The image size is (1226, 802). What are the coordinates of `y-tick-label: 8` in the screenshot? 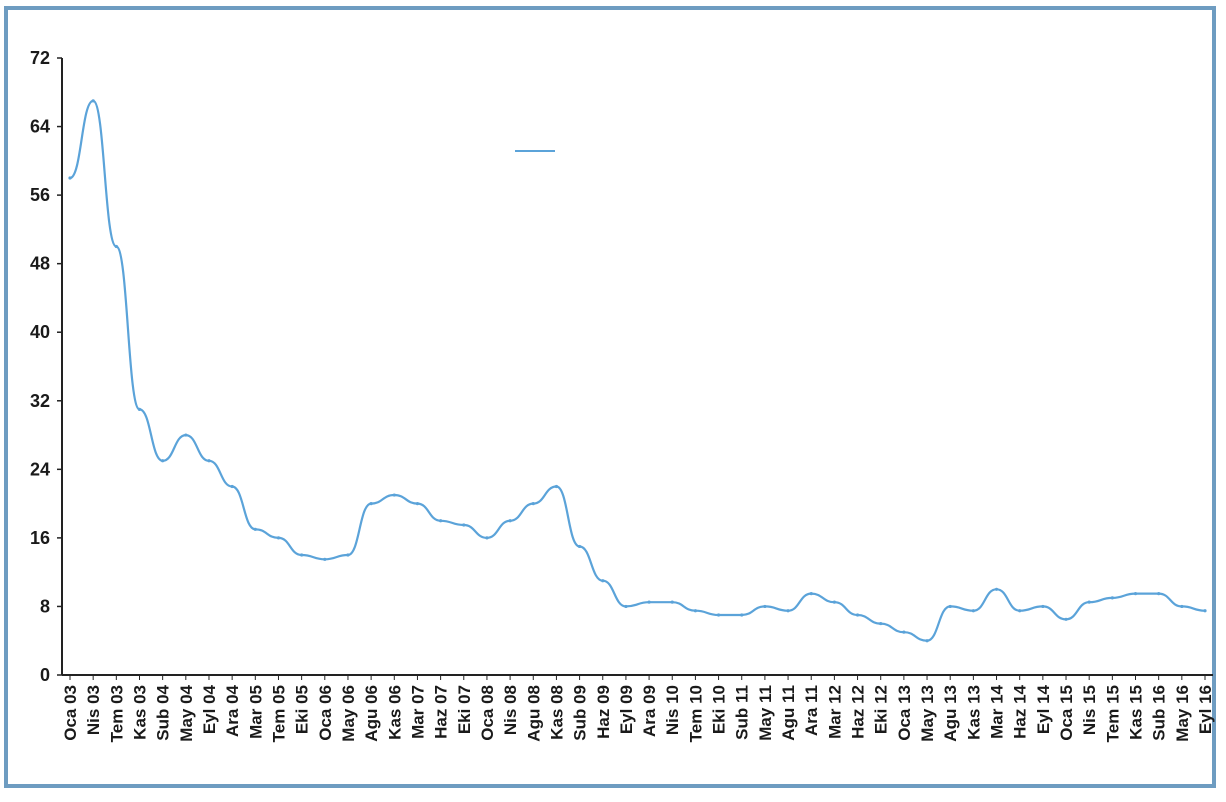 It's located at (45, 606).